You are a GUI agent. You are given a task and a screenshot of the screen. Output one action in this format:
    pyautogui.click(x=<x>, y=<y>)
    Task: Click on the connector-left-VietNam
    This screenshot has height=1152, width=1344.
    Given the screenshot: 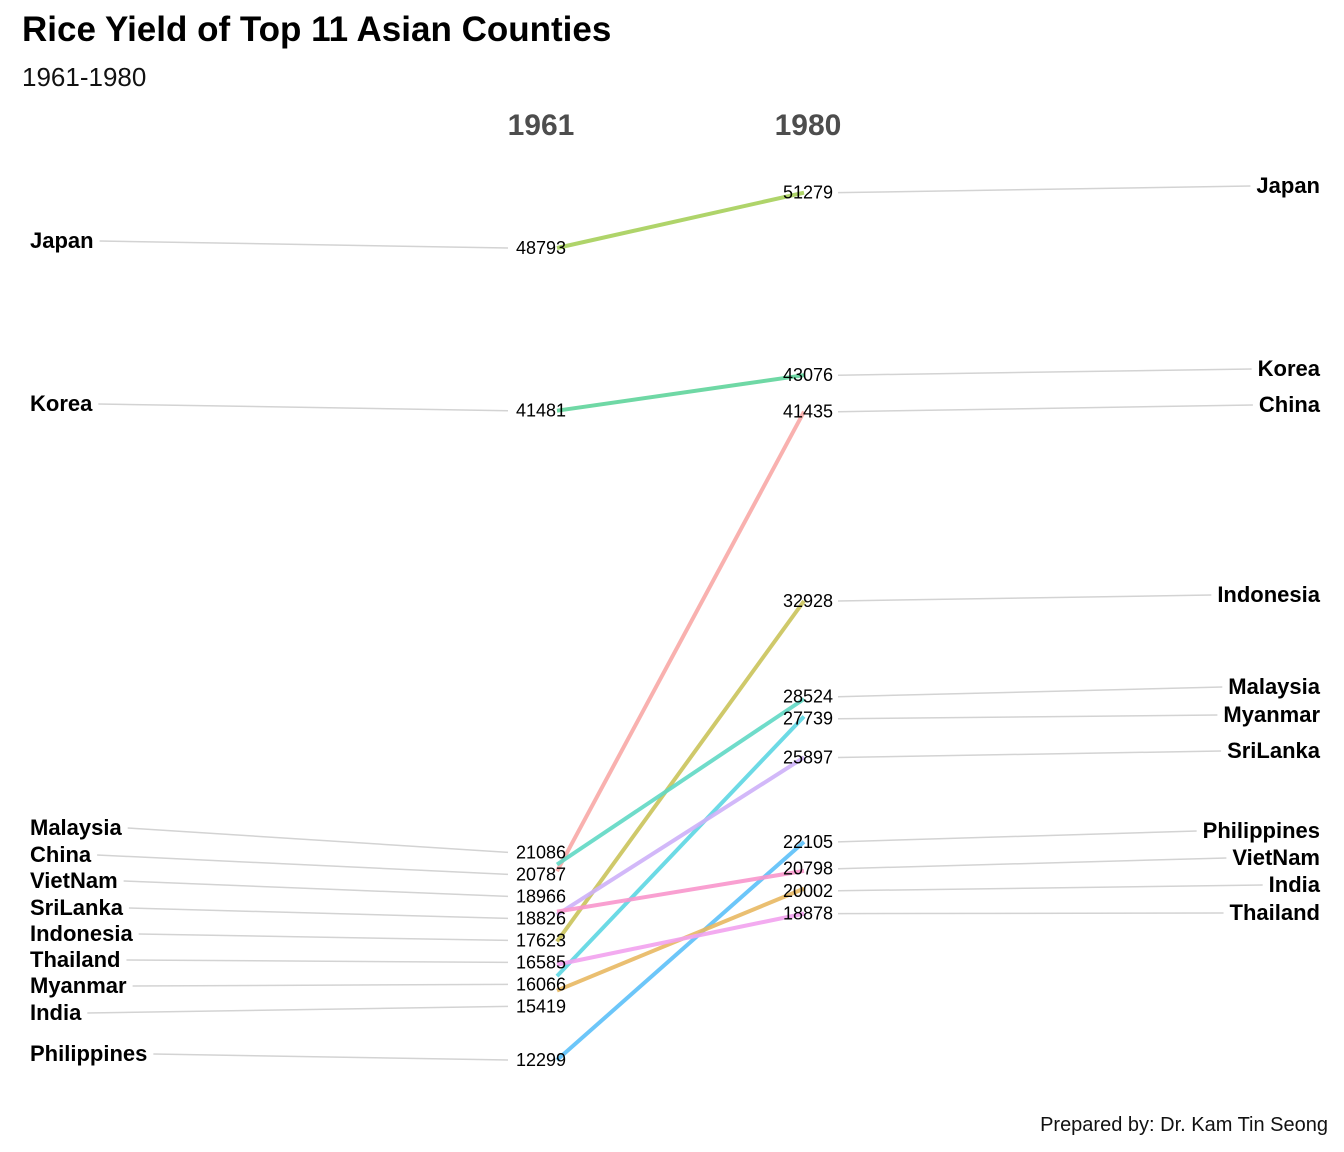 What is the action you would take?
    pyautogui.click(x=316, y=889)
    